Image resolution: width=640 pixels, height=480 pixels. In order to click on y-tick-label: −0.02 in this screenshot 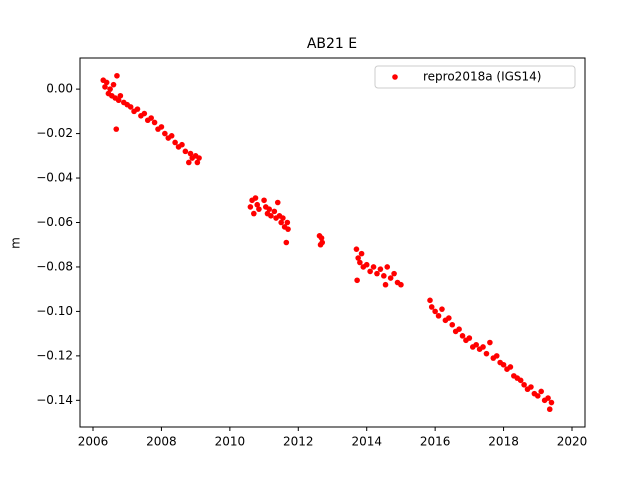, I will do `click(54, 133)`.